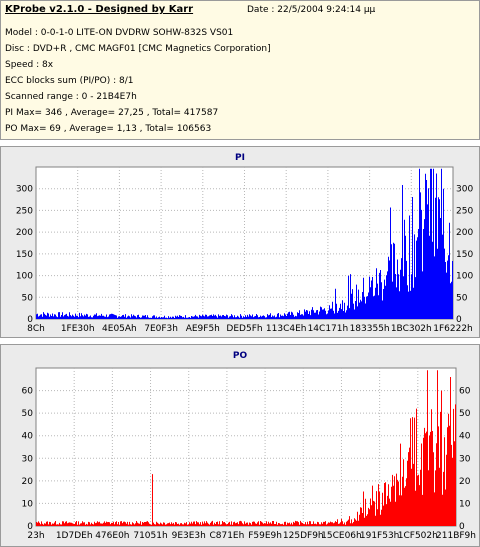 This screenshot has width=480, height=547. Describe the element at coordinates (71, 97) in the screenshot. I see `scanned-range: Scanned range : 0 - 21B4E7h` at that location.